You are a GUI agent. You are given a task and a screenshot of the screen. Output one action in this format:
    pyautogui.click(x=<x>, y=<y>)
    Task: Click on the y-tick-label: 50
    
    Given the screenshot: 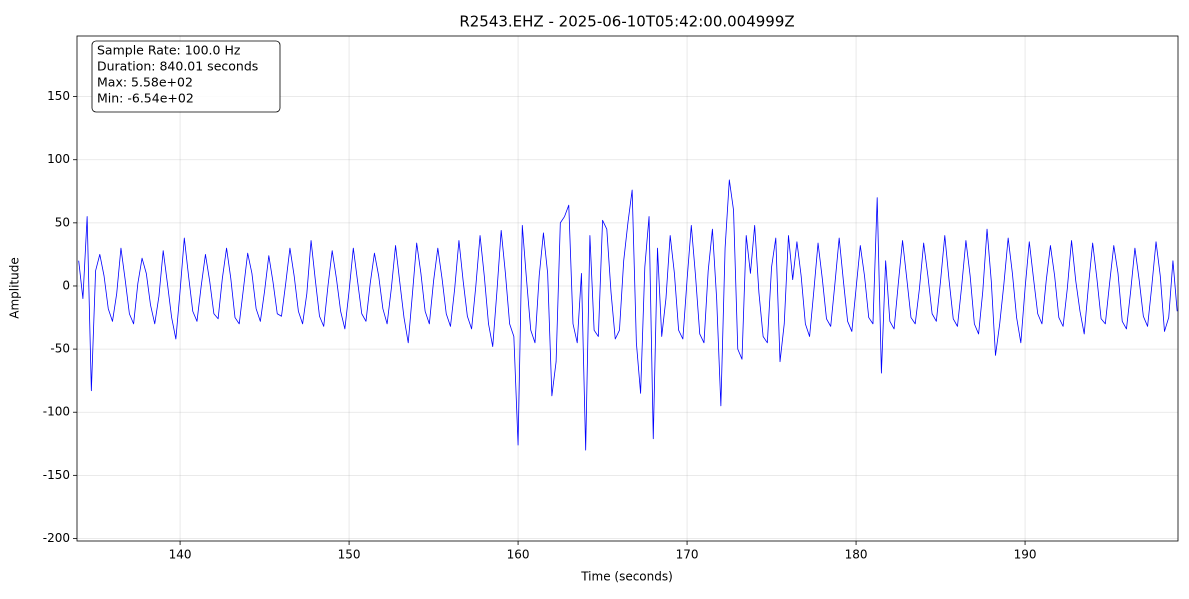 What is the action you would take?
    pyautogui.click(x=62, y=222)
    